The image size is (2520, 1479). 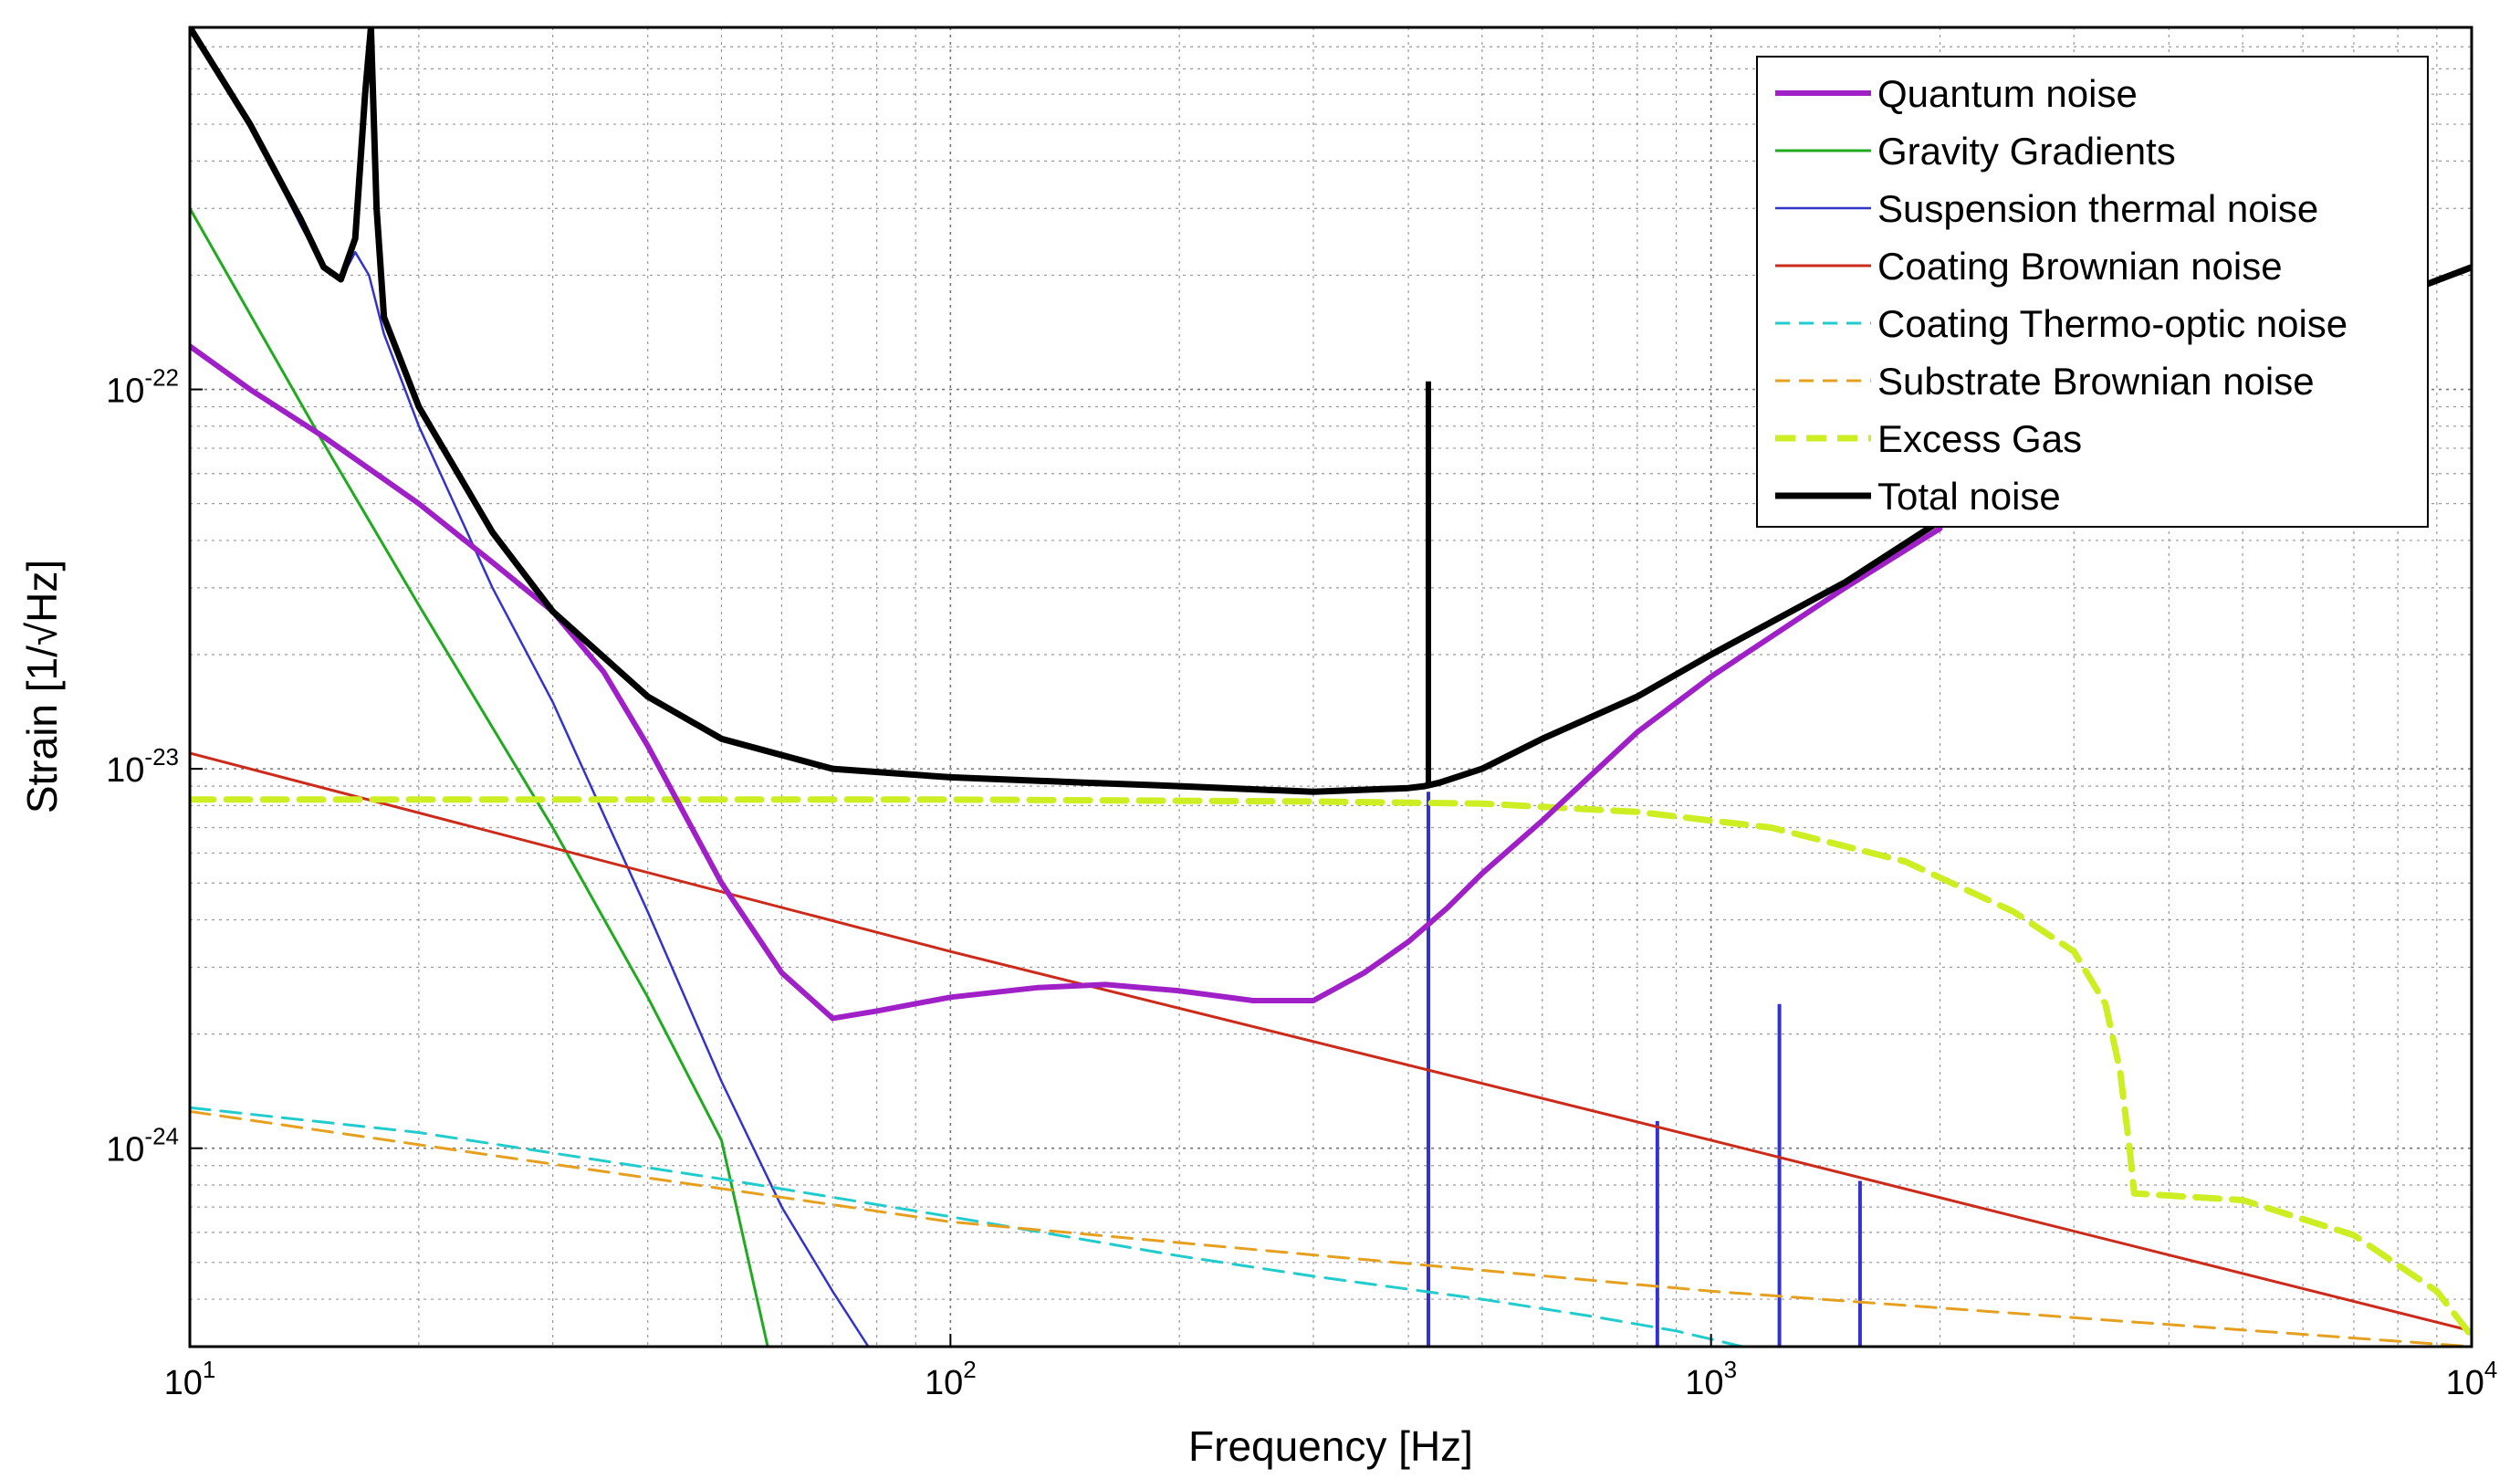 What do you see at coordinates (951, 1379) in the screenshot?
I see `x-tick-label: 10²` at bounding box center [951, 1379].